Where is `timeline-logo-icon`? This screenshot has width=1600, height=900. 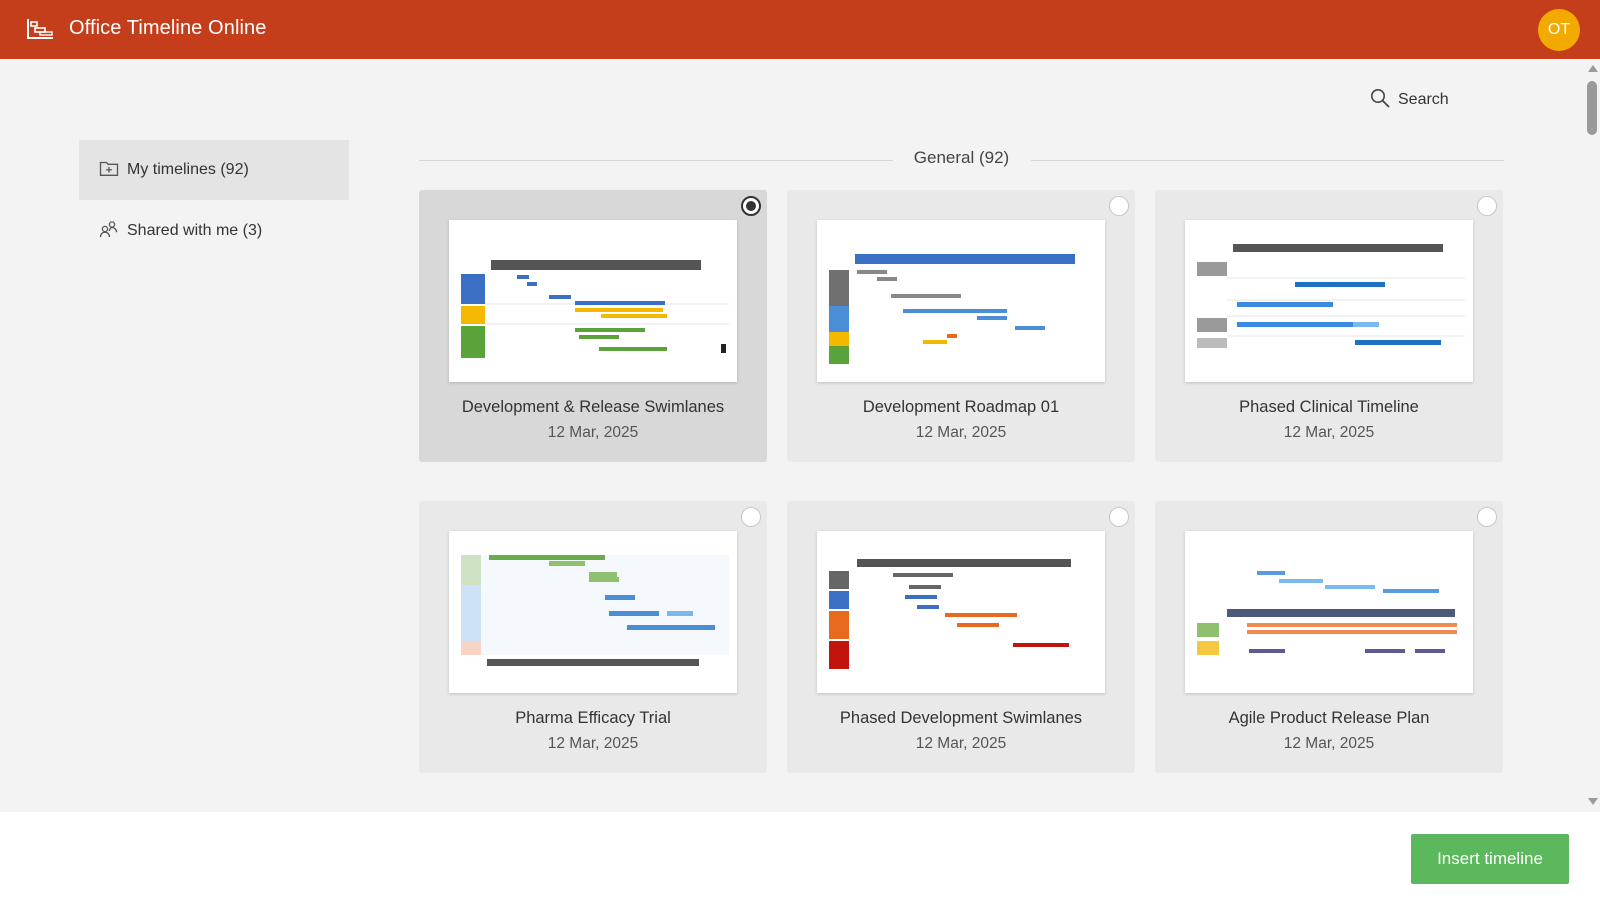
timeline-logo-icon is located at coordinates (40, 29).